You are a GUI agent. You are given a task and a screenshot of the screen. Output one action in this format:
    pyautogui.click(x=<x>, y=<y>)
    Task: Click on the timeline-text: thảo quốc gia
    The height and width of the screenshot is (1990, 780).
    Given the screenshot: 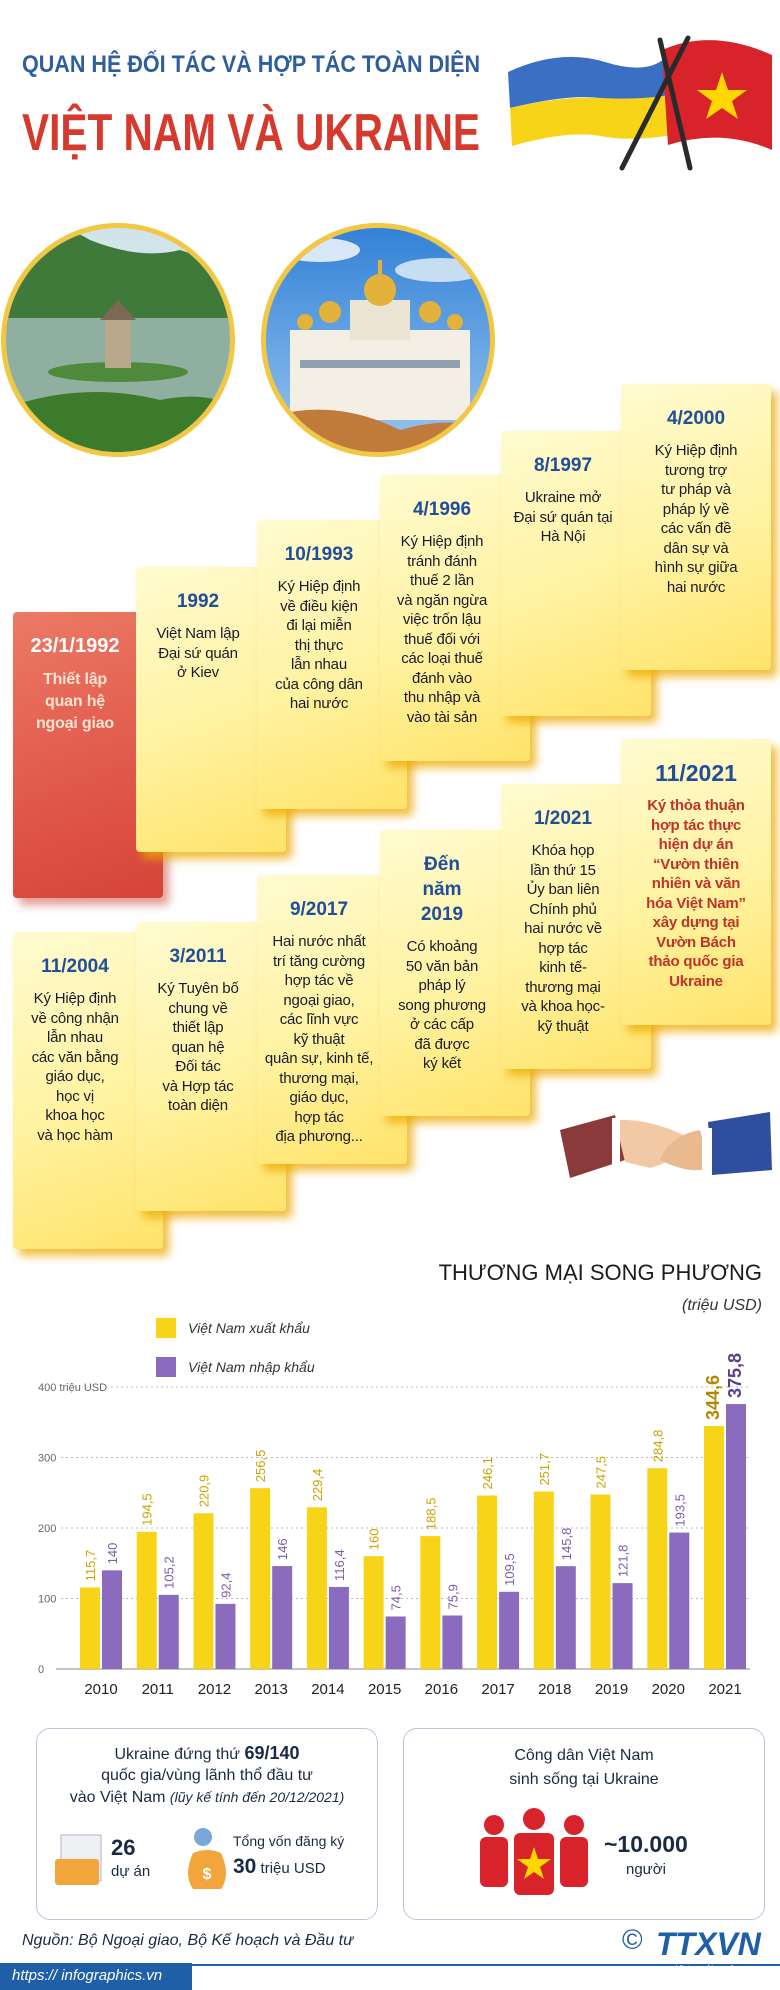 What is the action you would take?
    pyautogui.click(x=696, y=961)
    